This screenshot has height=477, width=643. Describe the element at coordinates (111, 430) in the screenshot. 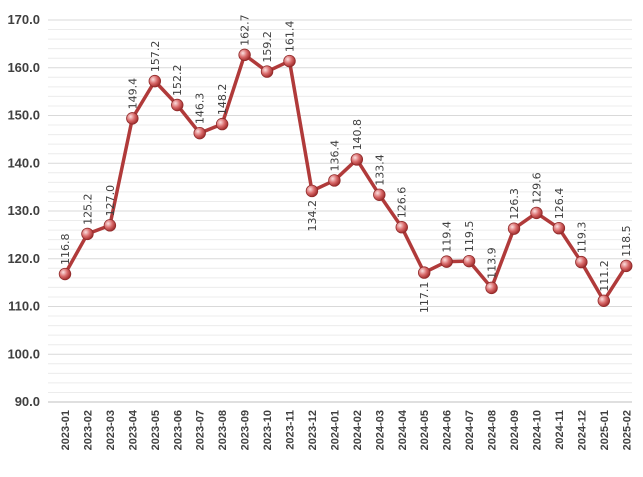

I see `x-tick-label: 2023-03` at that location.